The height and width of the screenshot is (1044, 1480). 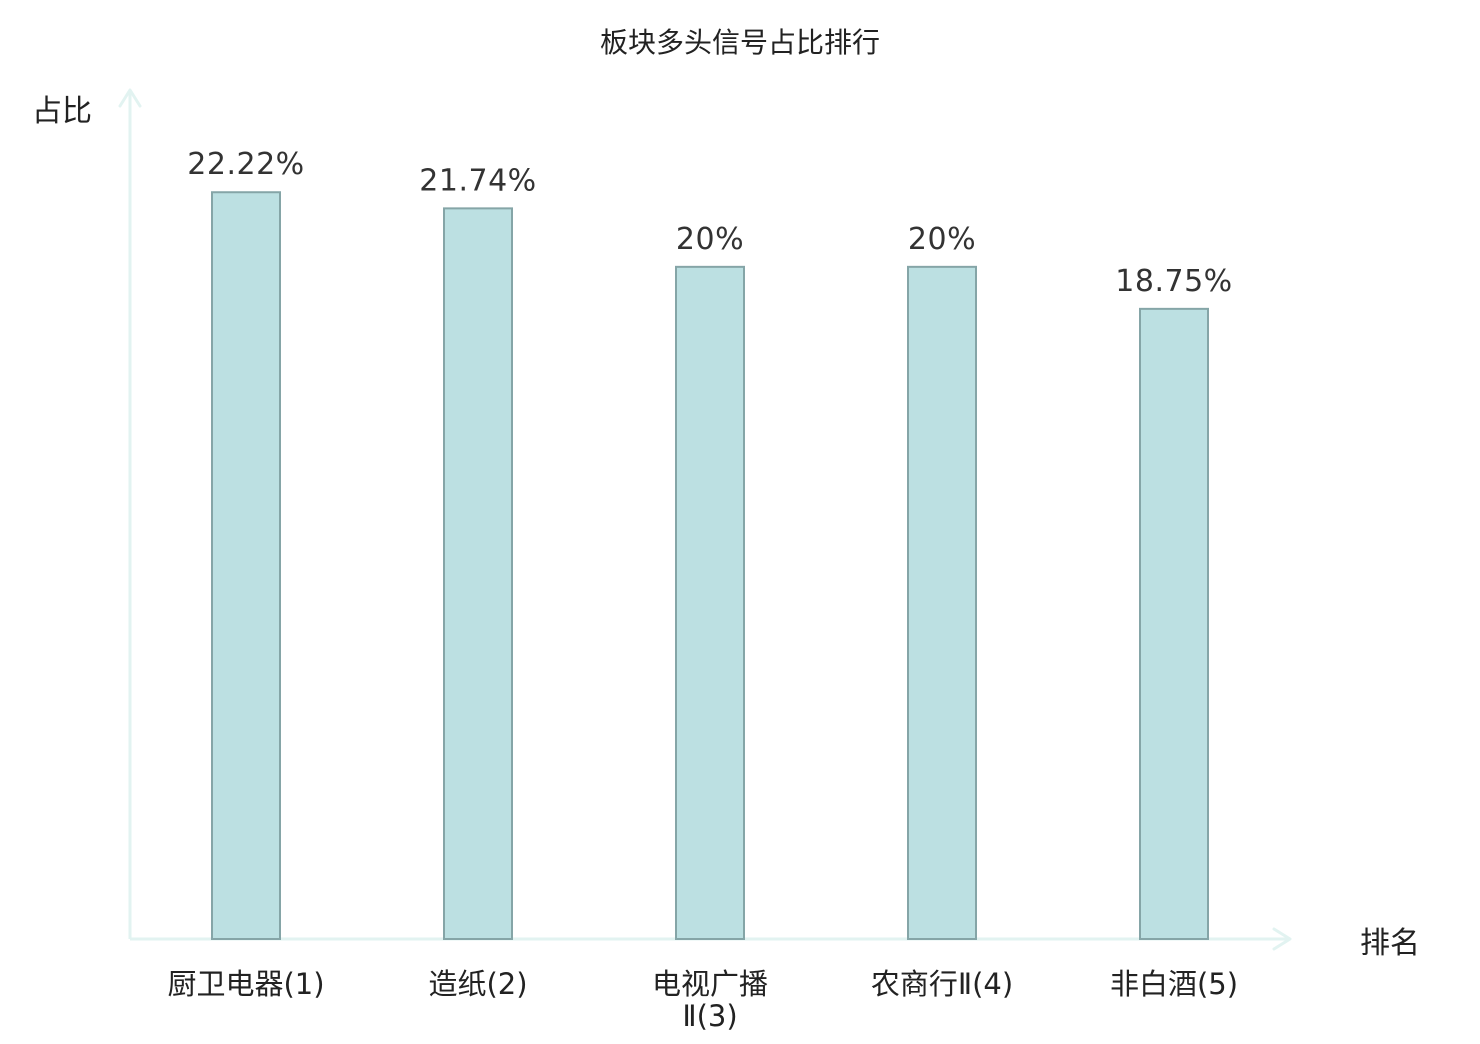 I want to click on value-labels-group: 22.22% 21.74% 20% 20% 18.75%, so click(x=709, y=223).